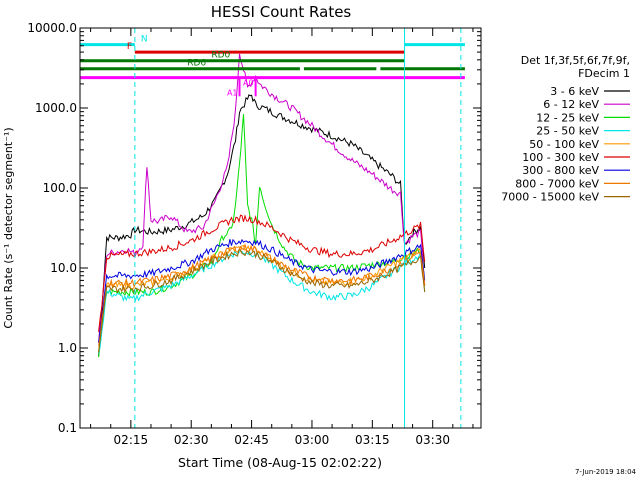 The image size is (640, 480). I want to click on y-tick-label-1: 1.0, so click(67, 348).